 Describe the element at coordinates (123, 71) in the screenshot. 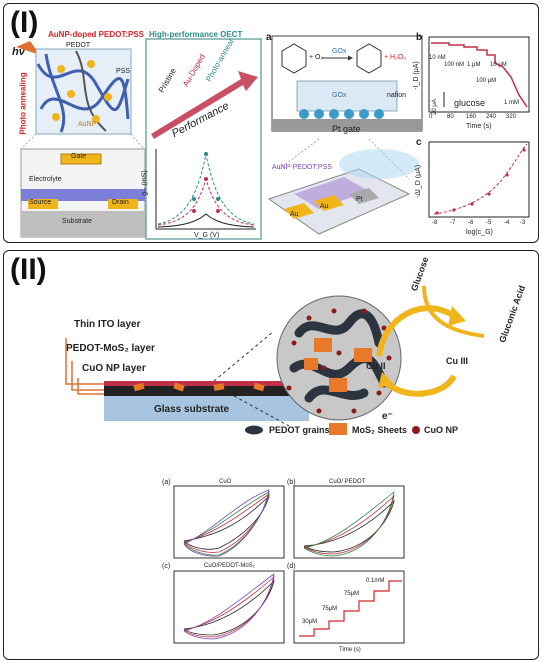

I see `pss-label: PSS` at that location.